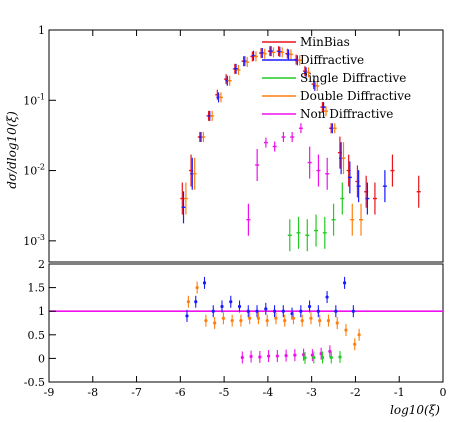 This screenshot has height=422, width=461. I want to click on y-axis-title: dσ/dlog10(ξ), so click(12, 150).